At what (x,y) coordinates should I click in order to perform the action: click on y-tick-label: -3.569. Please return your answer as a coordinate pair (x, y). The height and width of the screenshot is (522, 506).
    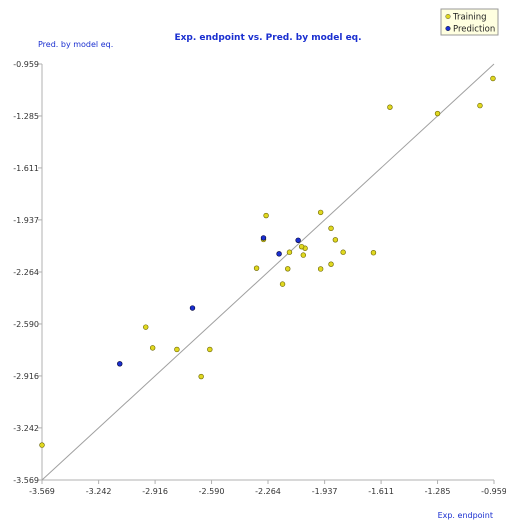
    Looking at the image, I should click on (26, 480).